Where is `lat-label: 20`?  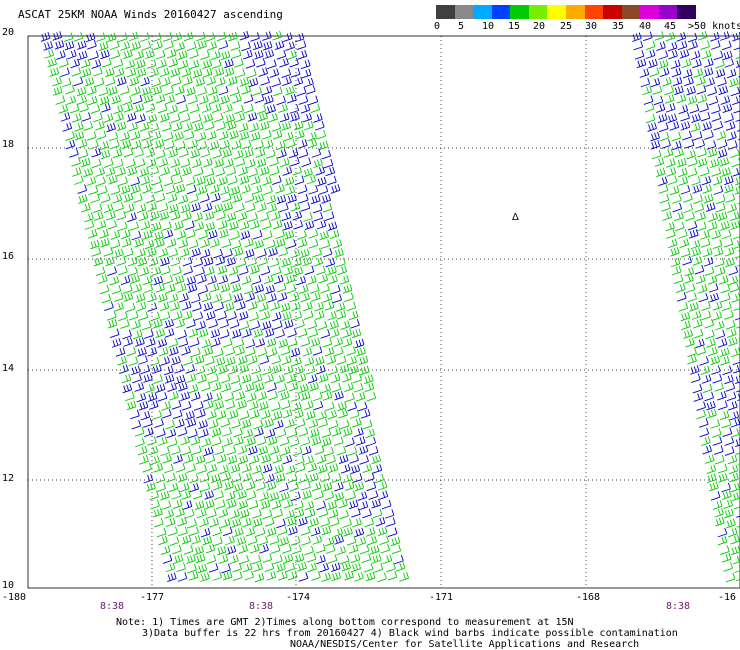 lat-label: 20 is located at coordinates (8, 32).